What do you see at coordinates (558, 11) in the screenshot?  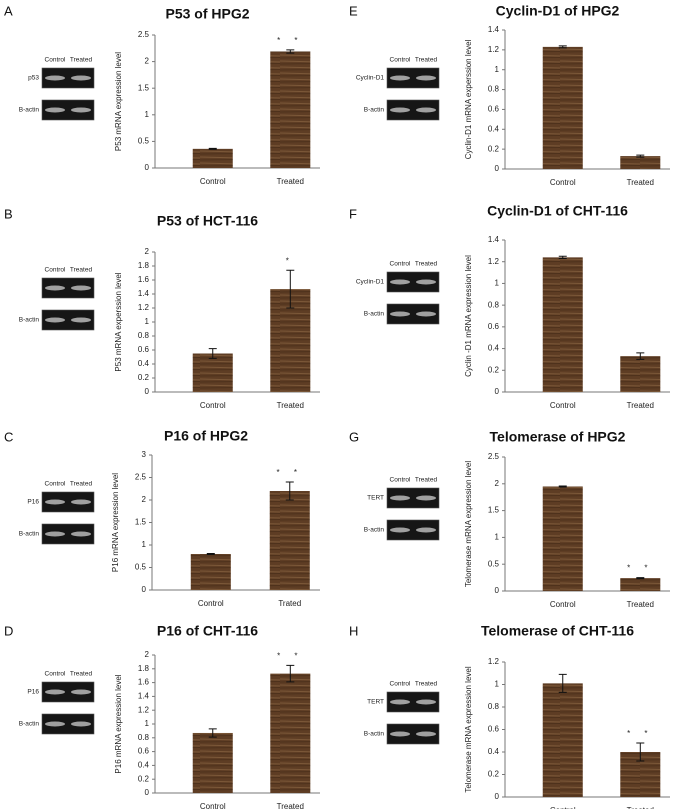 I see `chart-title: Cyclin-D1 of HPG2` at bounding box center [558, 11].